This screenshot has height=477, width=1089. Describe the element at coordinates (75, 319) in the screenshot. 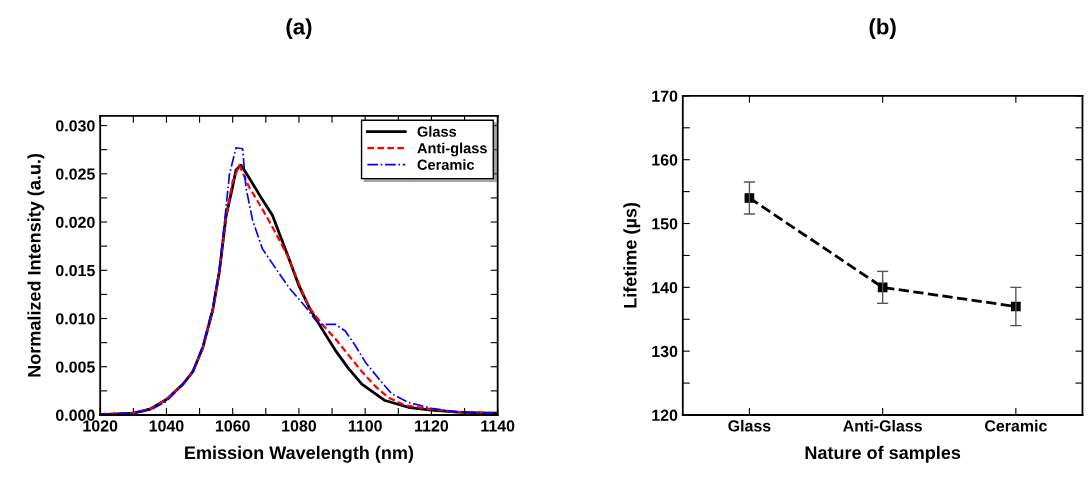

I see `y-tick-label: 0.010` at that location.